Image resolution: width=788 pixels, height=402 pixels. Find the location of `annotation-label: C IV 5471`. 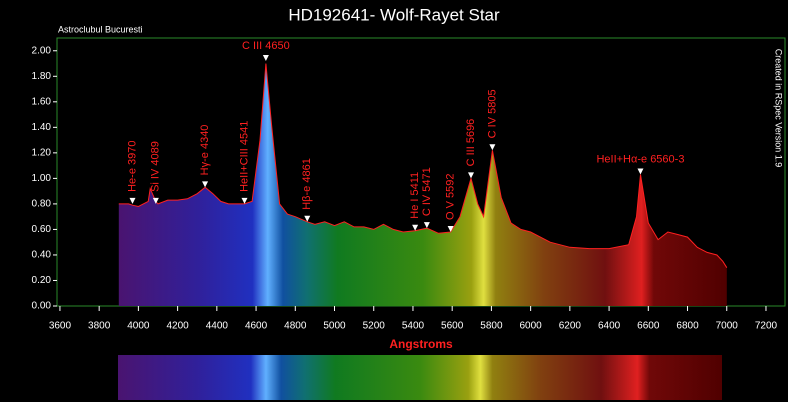

annotation-label: C IV 5471 is located at coordinates (427, 191).